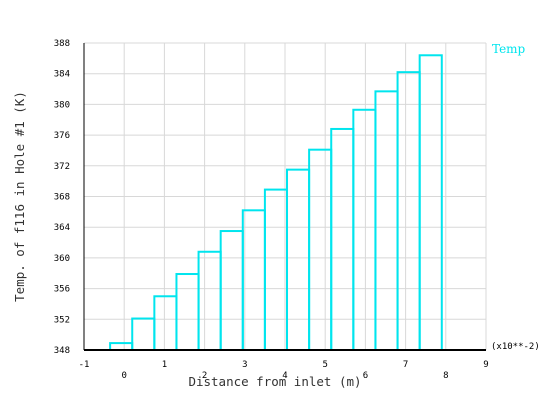 Image resolution: width=557 pixels, height=403 pixels. What do you see at coordinates (204, 376) in the screenshot?
I see `x-tick-label-3: 2` at bounding box center [204, 376].